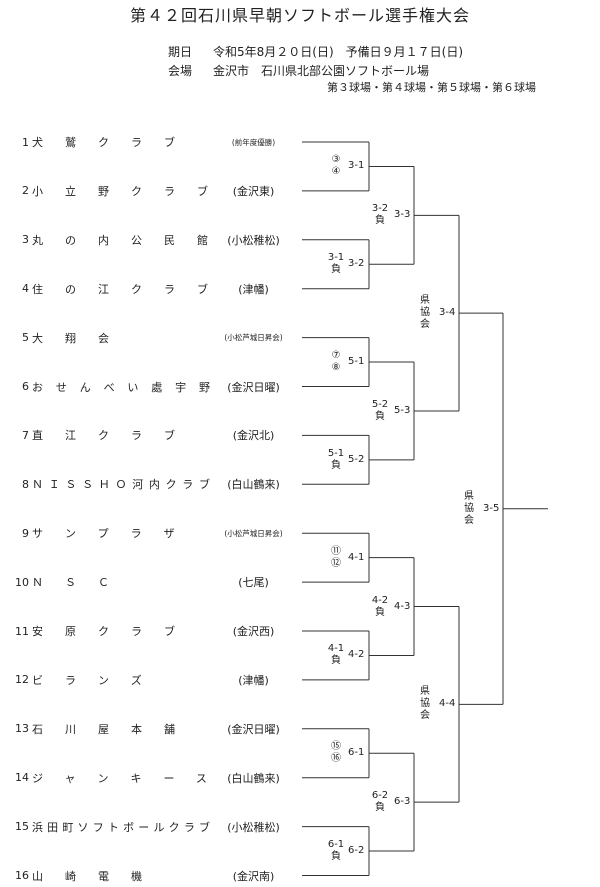 This screenshot has width=600, height=887. Describe the element at coordinates (336, 362) in the screenshot. I see `match-note: ⑦ ⑧` at that location.